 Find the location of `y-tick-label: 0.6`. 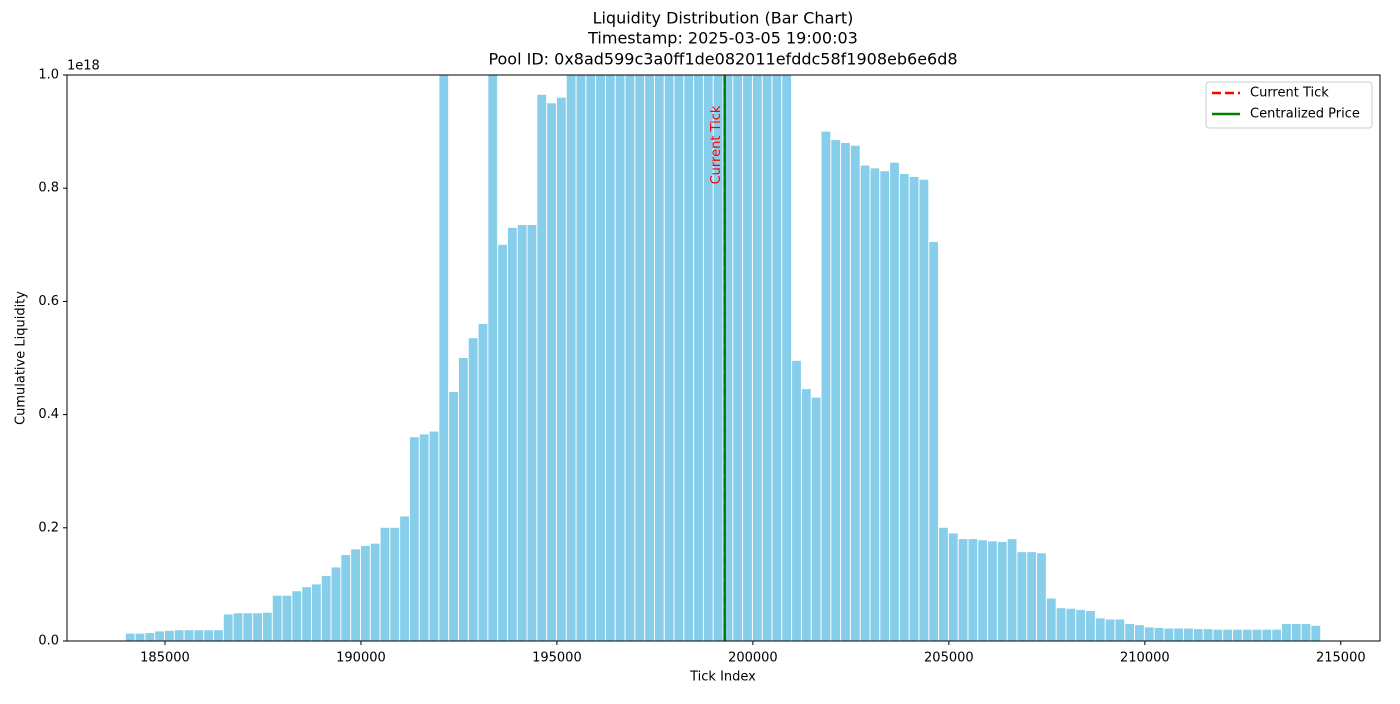

y-tick-label: 0.6 is located at coordinates (48, 301).